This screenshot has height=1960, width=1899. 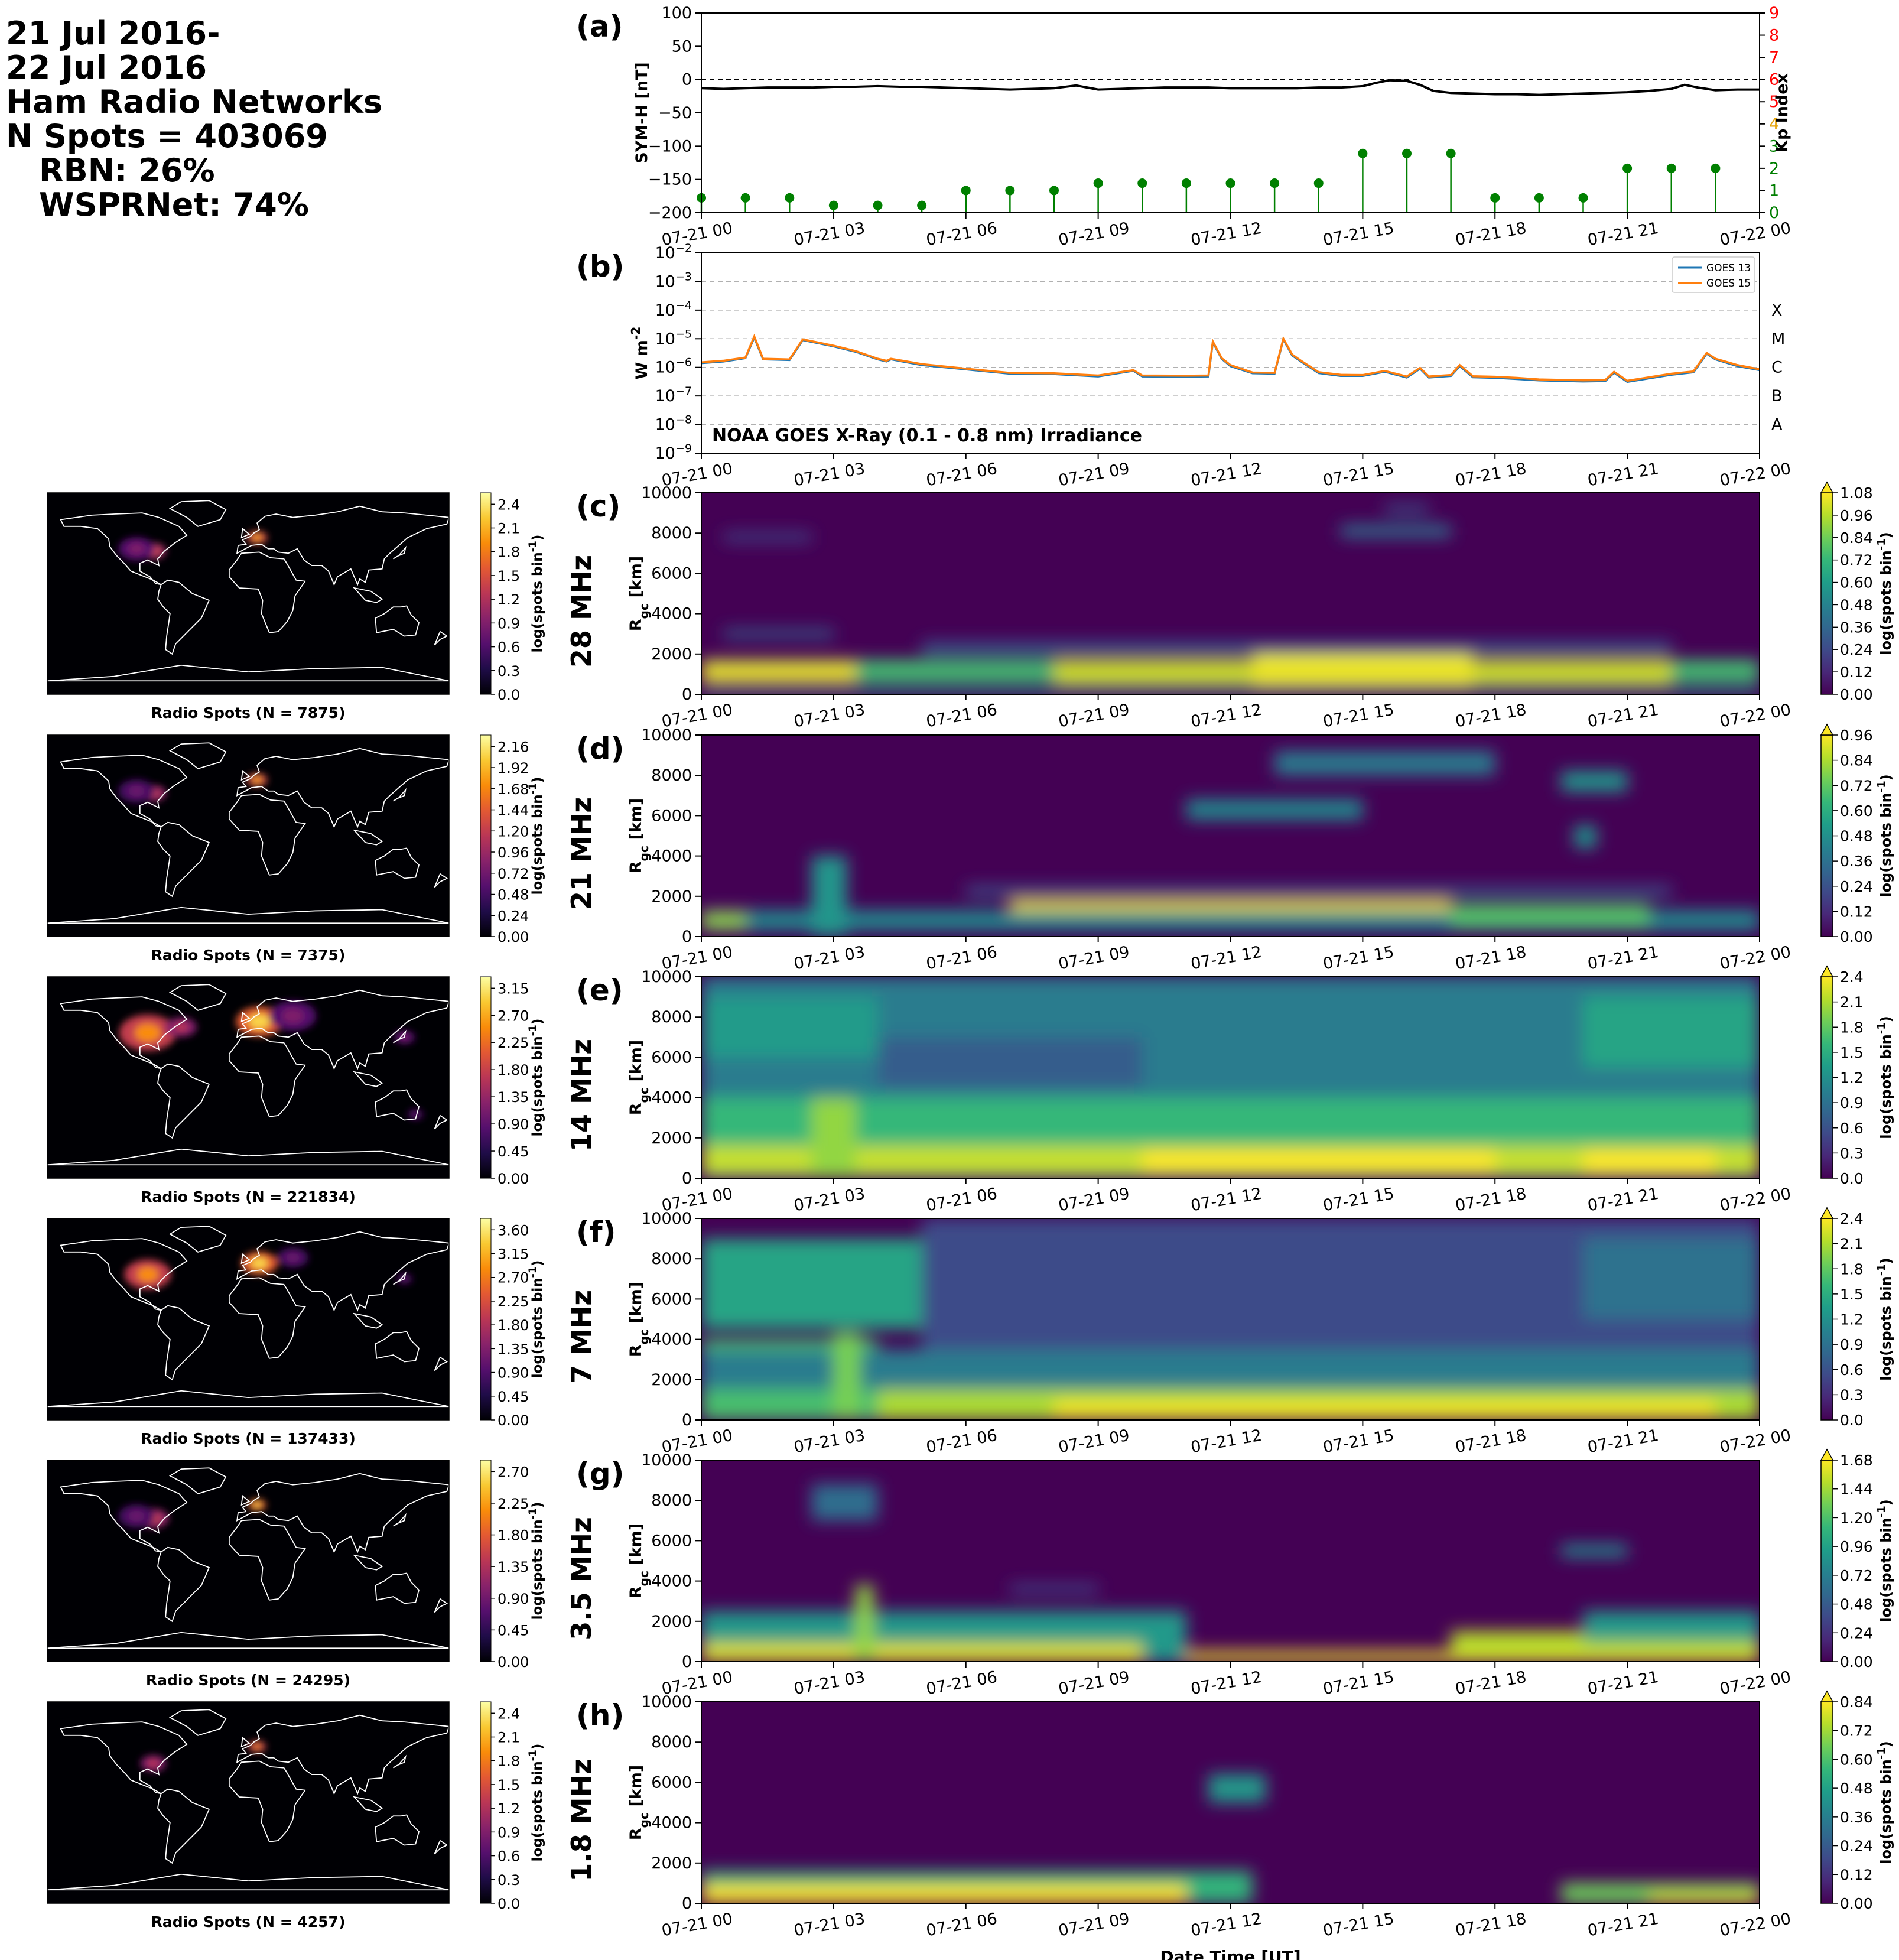 What do you see at coordinates (513, 1230) in the screenshot?
I see `map-colorbar-tick-label: 3.60` at bounding box center [513, 1230].